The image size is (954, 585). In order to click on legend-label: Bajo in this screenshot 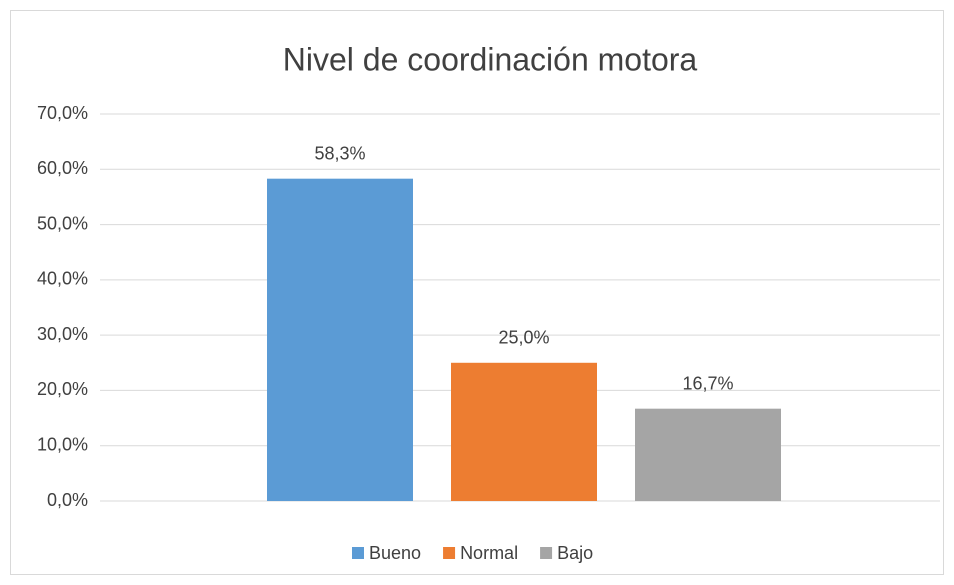, I will do `click(575, 553)`.